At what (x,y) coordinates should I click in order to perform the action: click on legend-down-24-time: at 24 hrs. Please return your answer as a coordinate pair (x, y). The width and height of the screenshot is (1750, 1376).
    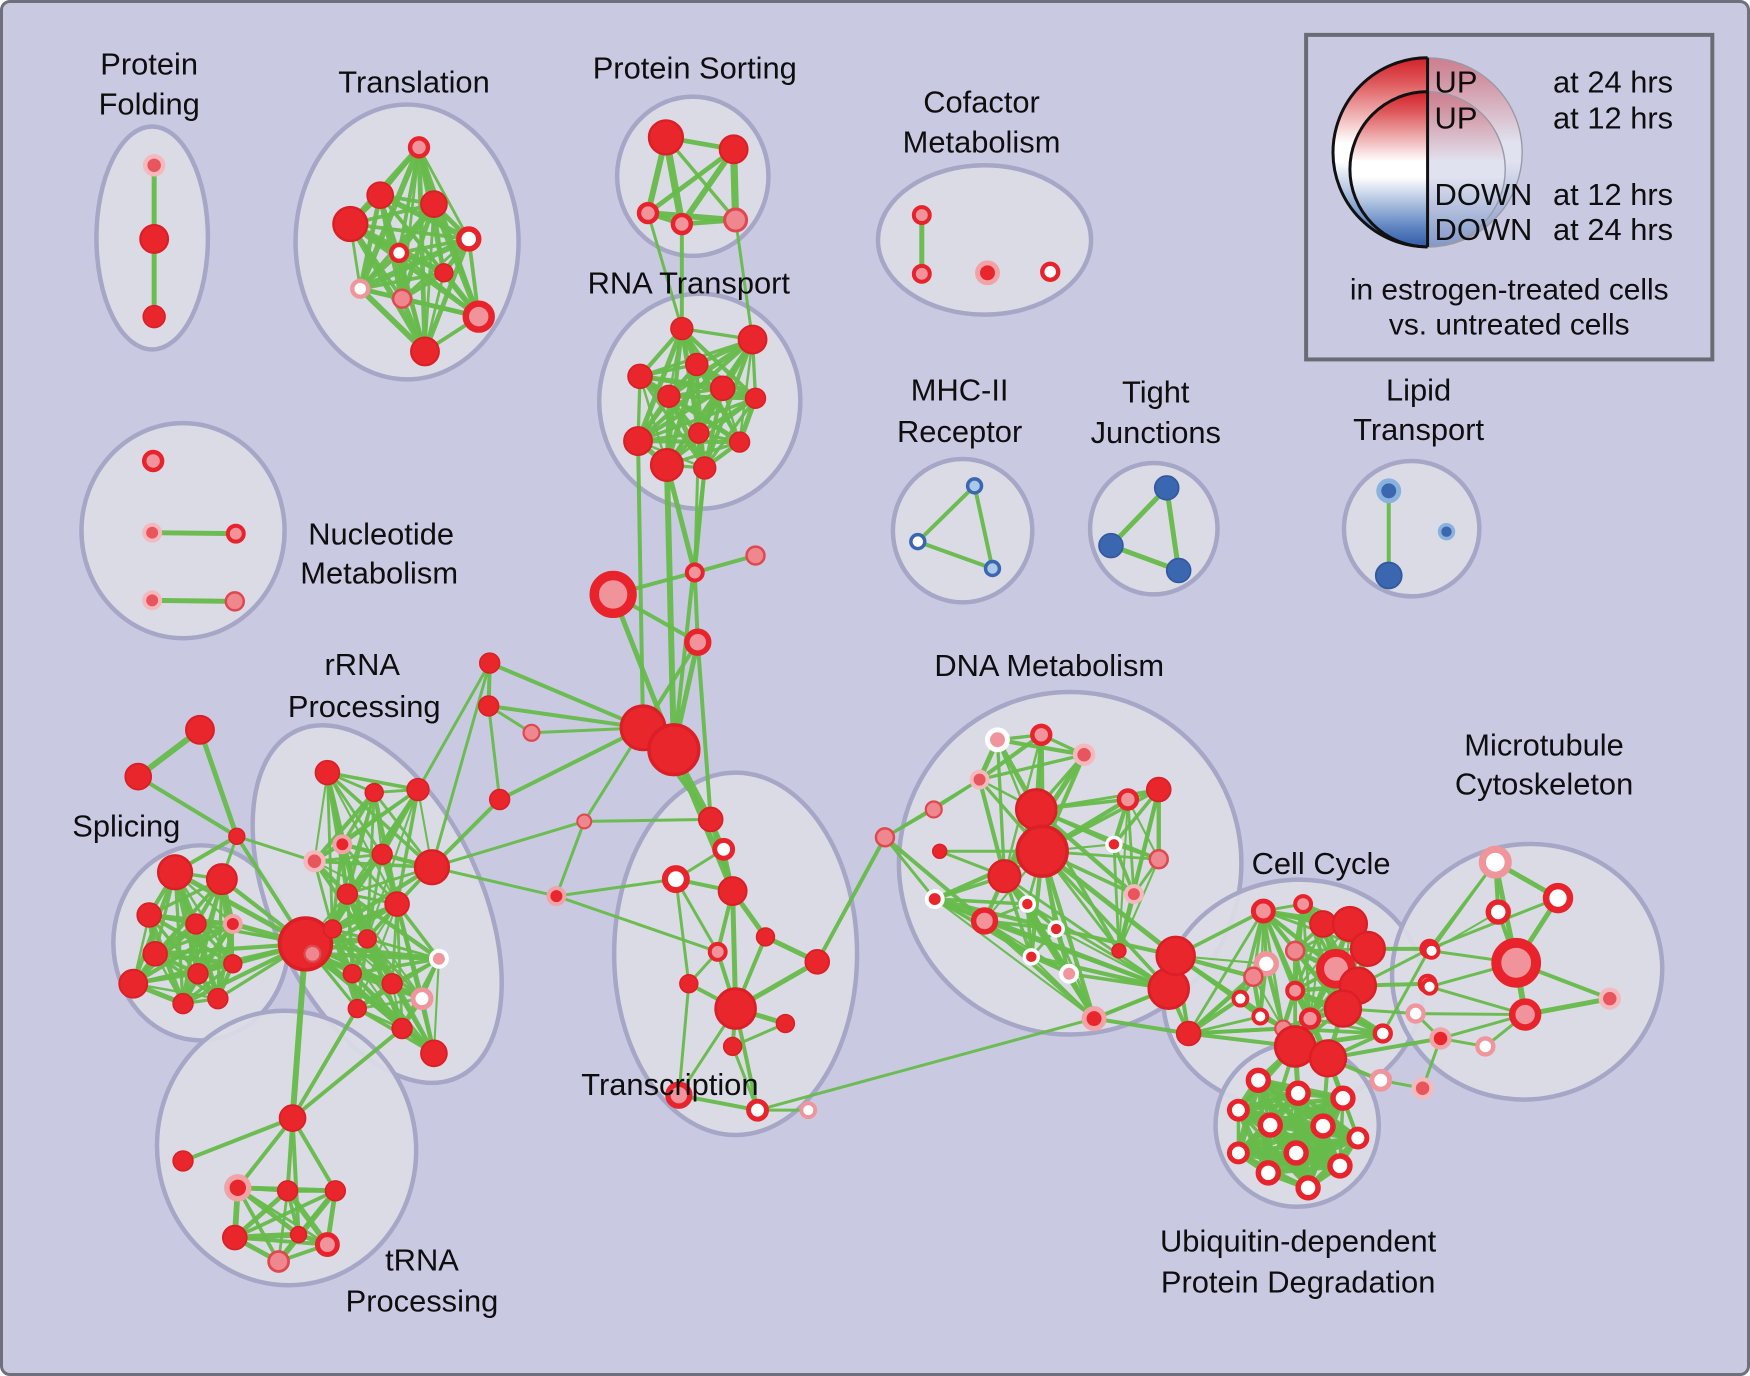
    Looking at the image, I should click on (1613, 229).